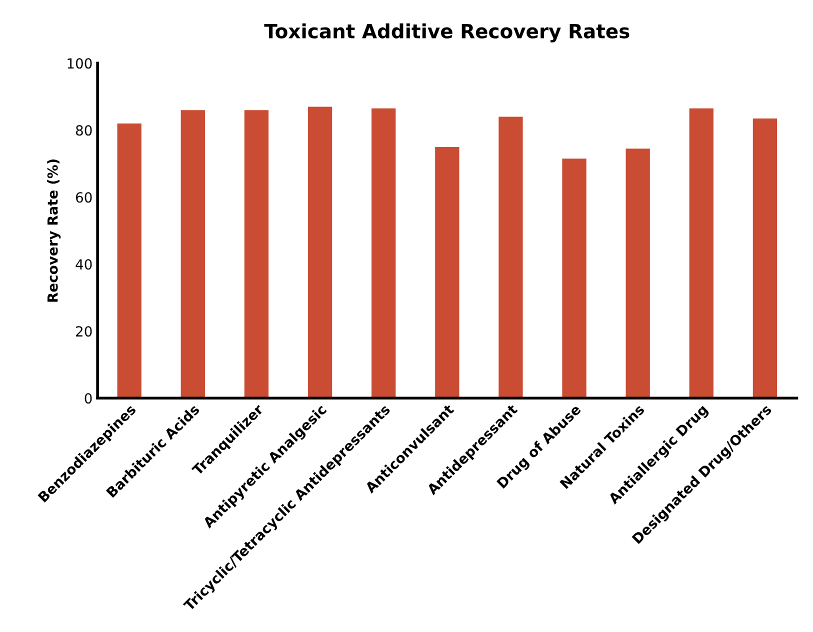 Image resolution: width=813 pixels, height=632 pixels. What do you see at coordinates (84, 130) in the screenshot?
I see `y-tick-label: 80` at bounding box center [84, 130].